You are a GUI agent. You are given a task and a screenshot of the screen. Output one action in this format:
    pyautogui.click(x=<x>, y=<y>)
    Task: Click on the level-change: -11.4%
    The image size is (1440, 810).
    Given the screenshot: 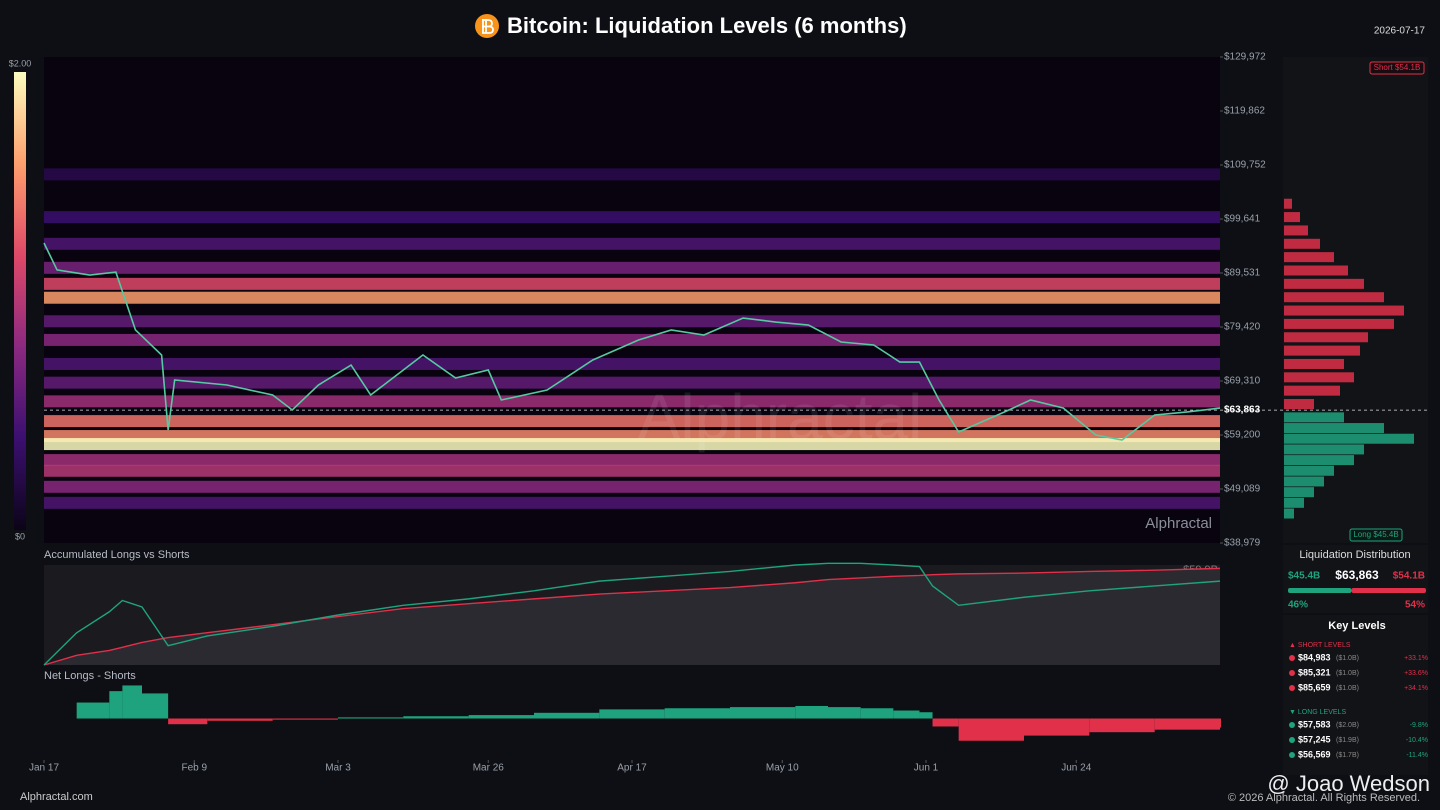 What is the action you would take?
    pyautogui.click(x=1417, y=755)
    